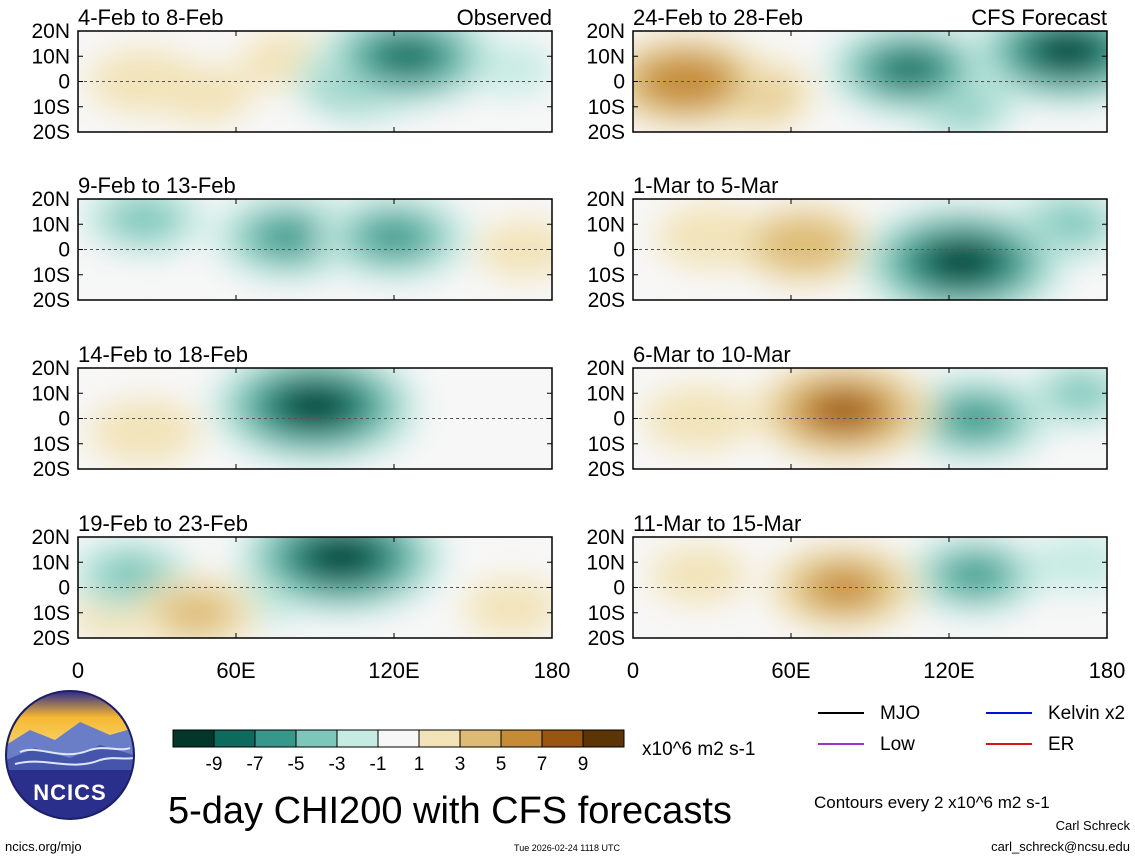  Describe the element at coordinates (567, 848) in the screenshot. I see `footer-timestamp: Tue 2026-02-24 1118 UTC` at that location.